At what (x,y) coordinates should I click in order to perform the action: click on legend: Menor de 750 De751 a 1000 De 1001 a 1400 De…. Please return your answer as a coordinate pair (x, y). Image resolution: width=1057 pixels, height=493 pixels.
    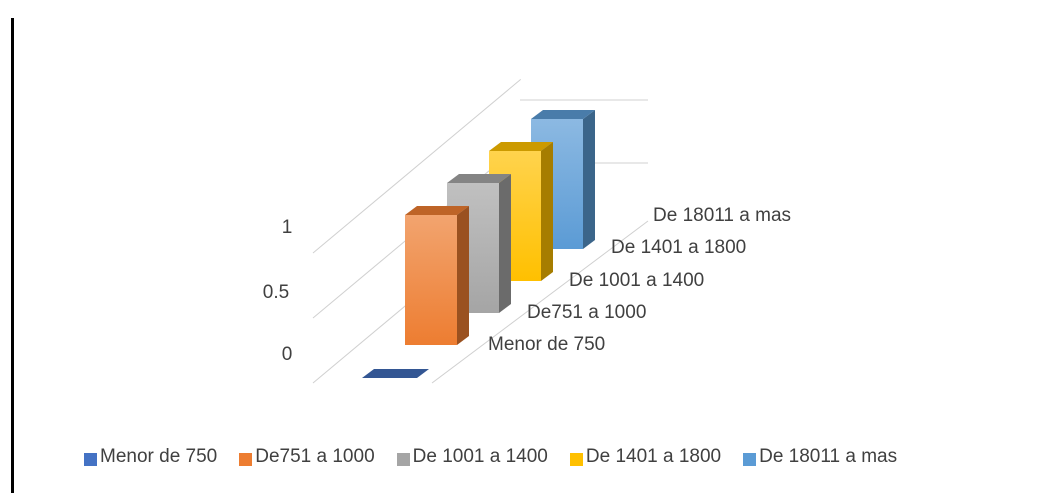
    Looking at the image, I should click on (501, 457).